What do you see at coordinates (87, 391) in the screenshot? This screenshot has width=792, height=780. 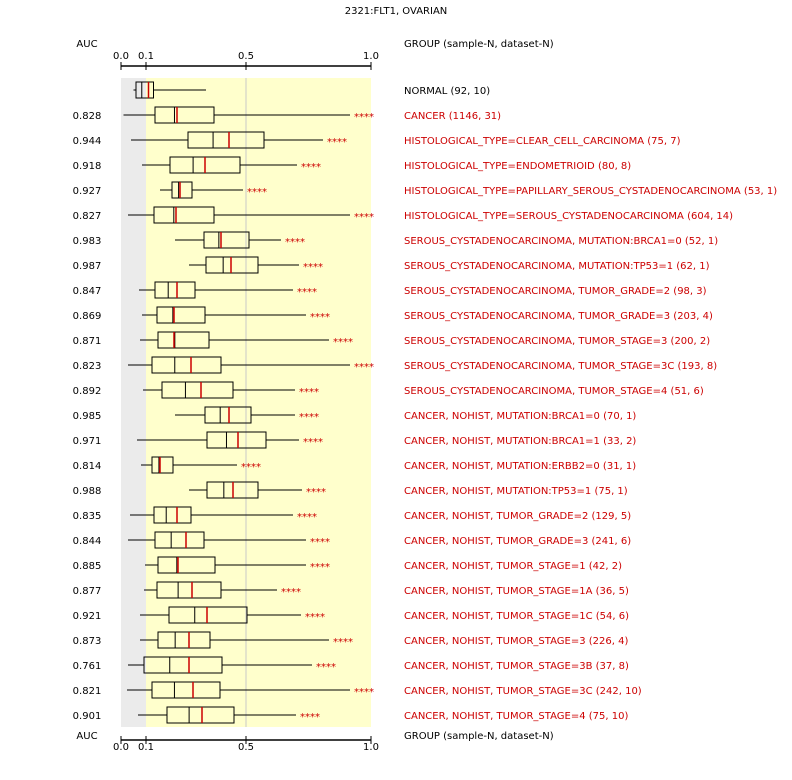 I see `auc-value: 0.892` at bounding box center [87, 391].